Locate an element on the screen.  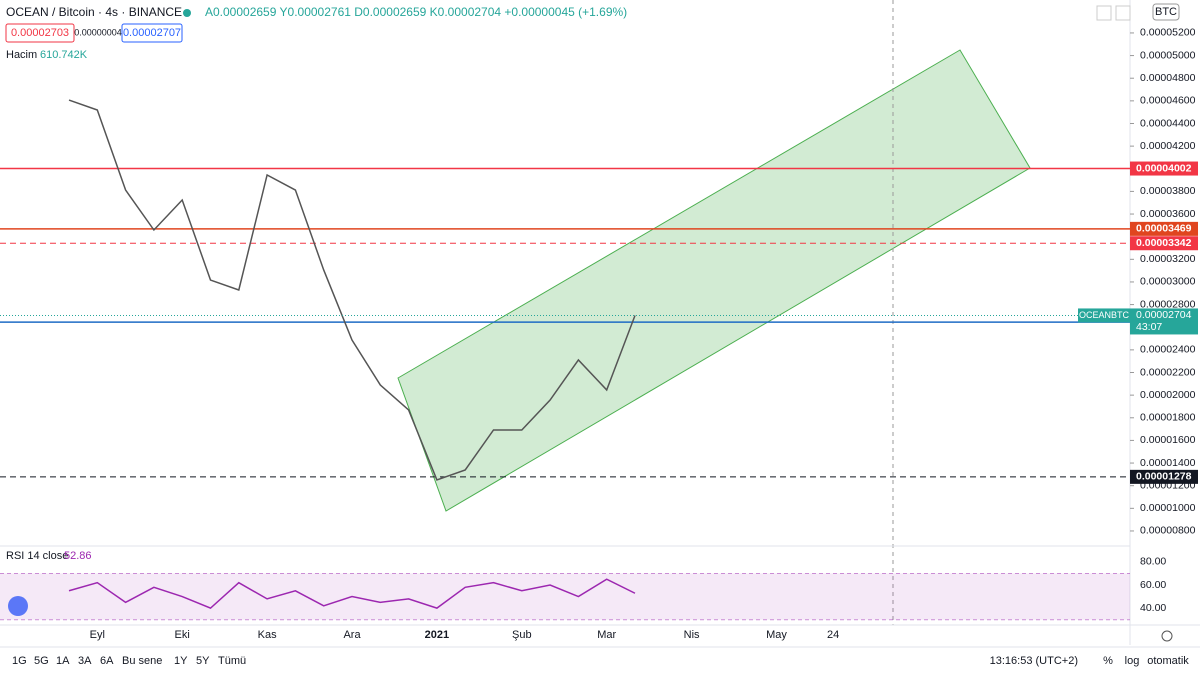
y-tick-label: 0.00005200 is located at coordinates (1168, 33).